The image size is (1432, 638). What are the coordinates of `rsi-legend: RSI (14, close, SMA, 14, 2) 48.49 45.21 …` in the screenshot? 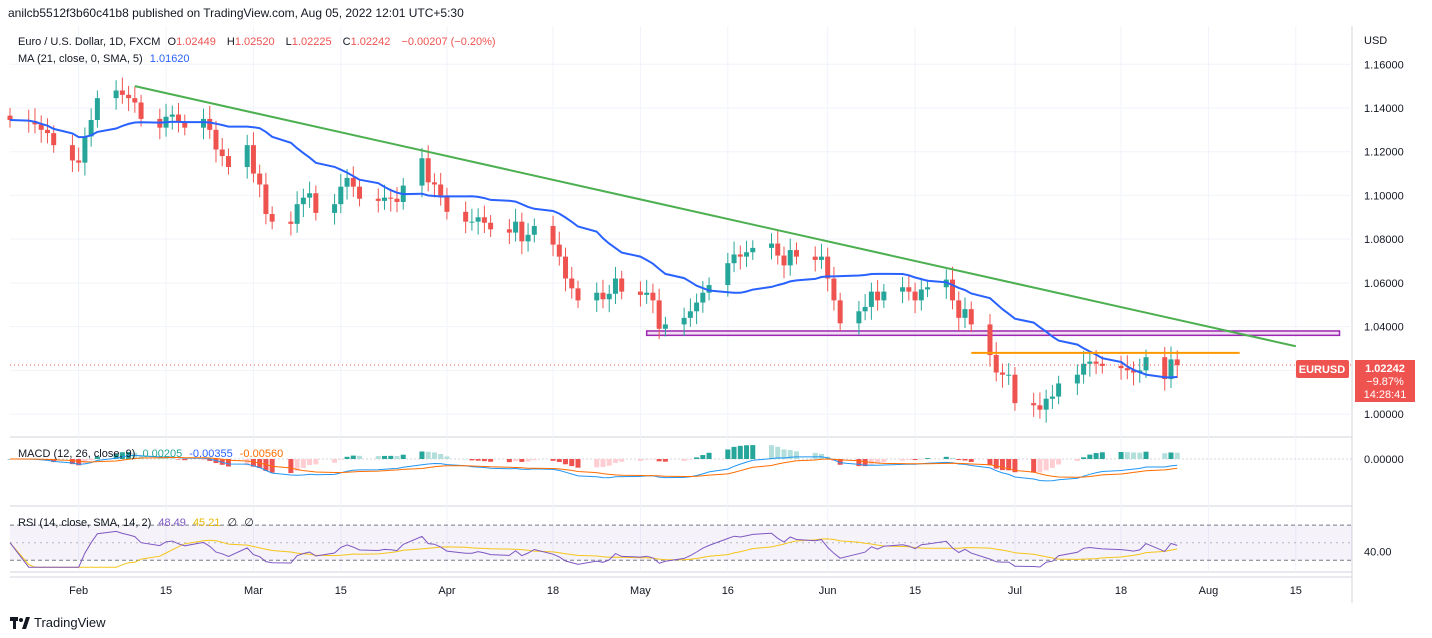 It's located at (138, 522).